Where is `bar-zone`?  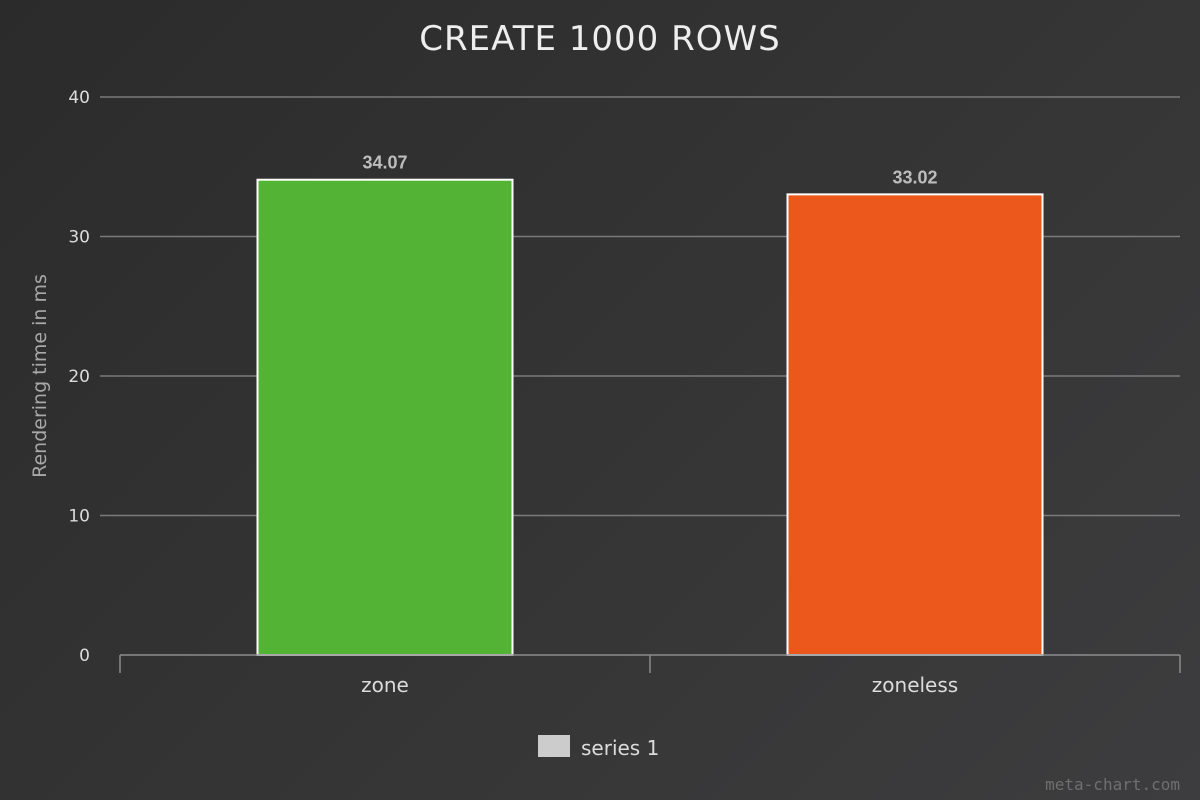
bar-zone is located at coordinates (385, 417).